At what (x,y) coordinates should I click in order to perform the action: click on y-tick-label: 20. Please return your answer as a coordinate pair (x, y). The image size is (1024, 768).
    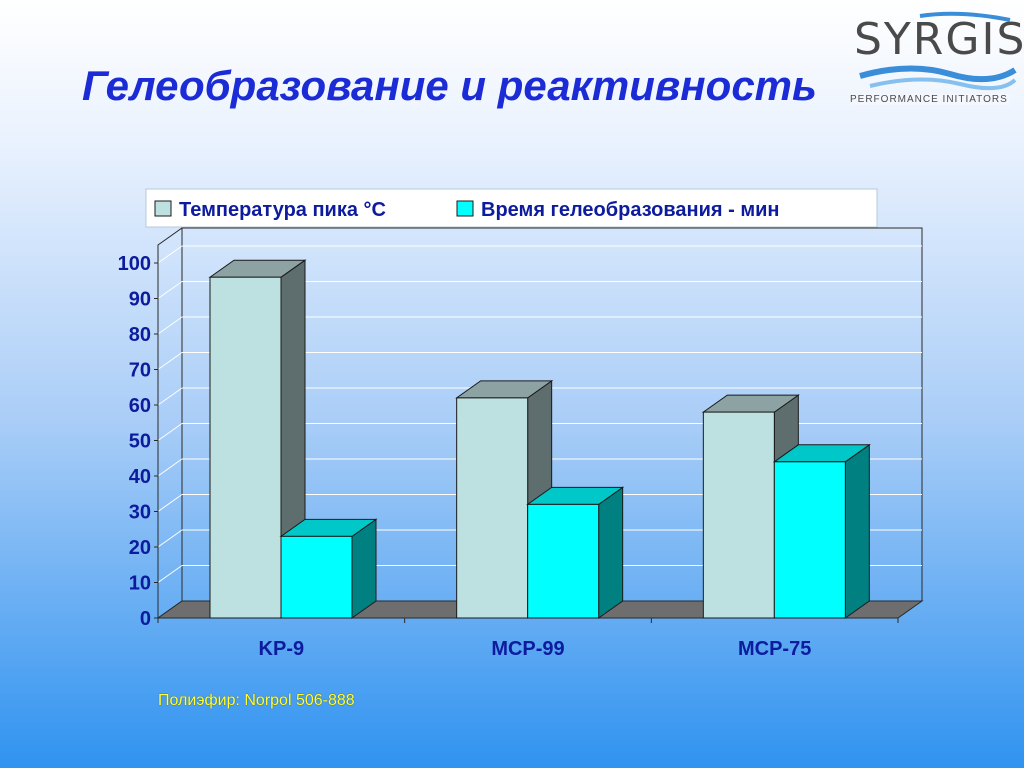
    Looking at the image, I should click on (140, 548).